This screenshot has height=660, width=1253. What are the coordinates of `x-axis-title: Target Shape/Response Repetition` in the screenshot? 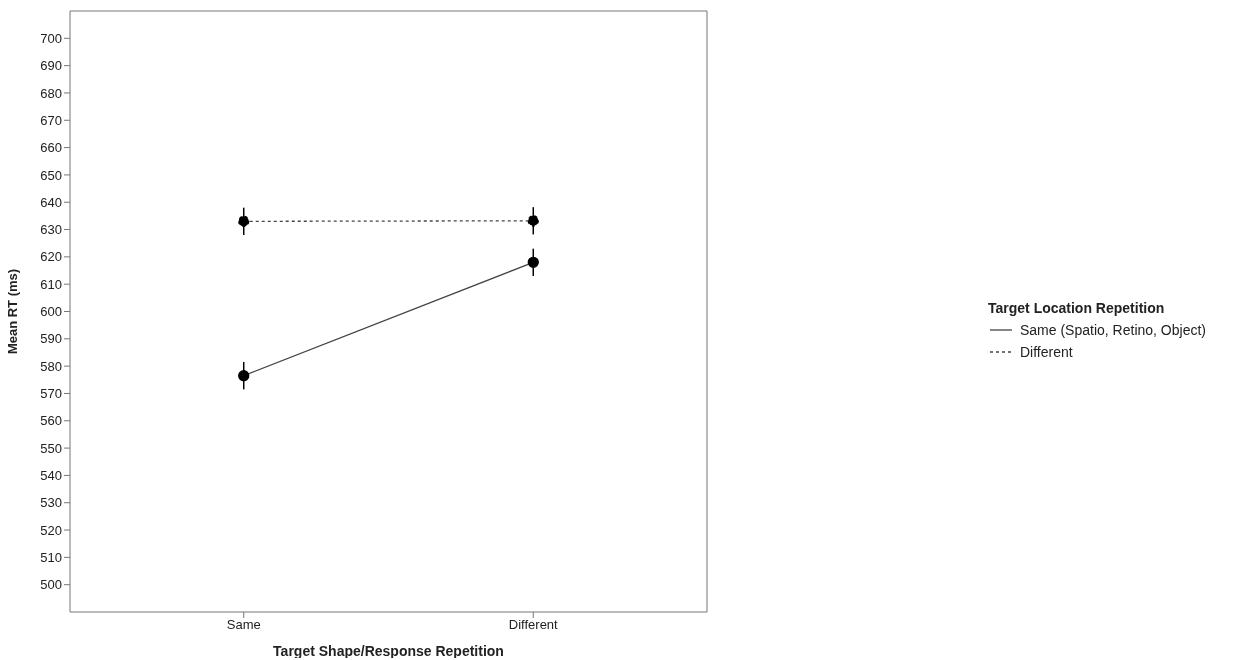 It's located at (388, 651).